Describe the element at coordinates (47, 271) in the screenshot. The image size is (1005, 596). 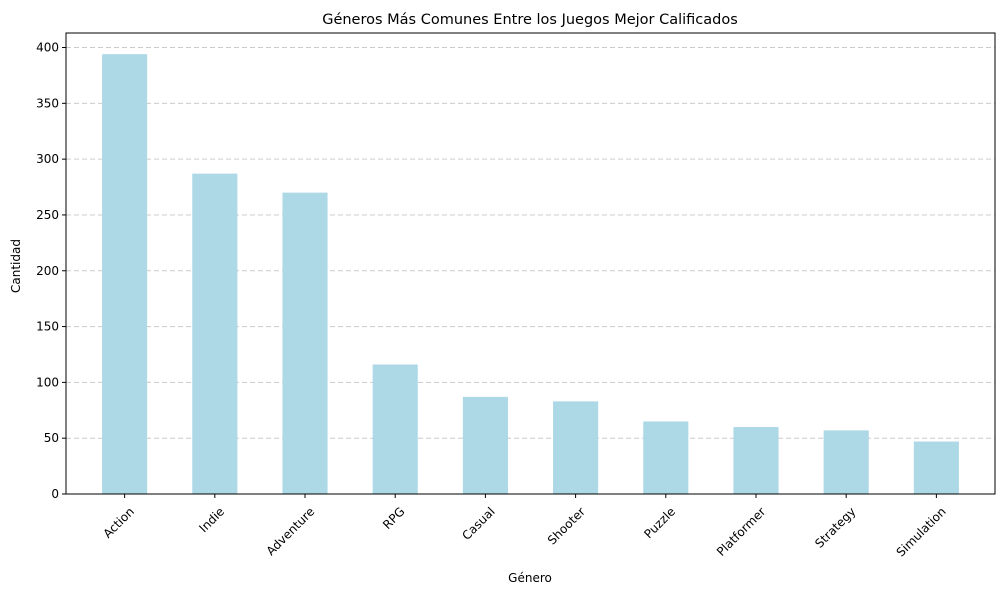
I see `y-tick-label: 200` at that location.